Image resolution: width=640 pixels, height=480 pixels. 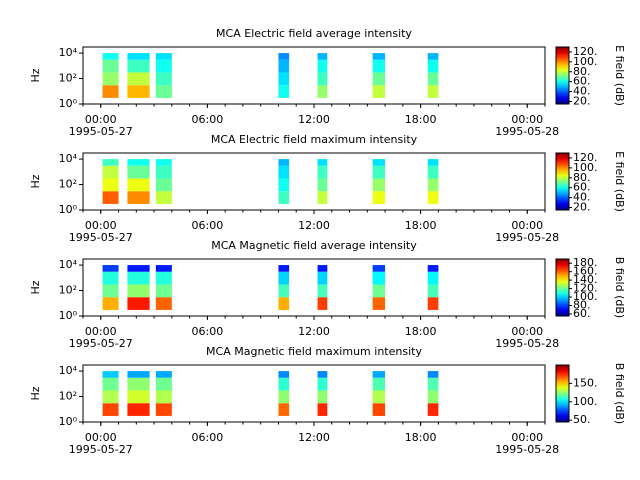 I want to click on panel-title: MCA Electric field average intensity, so click(x=314, y=33).